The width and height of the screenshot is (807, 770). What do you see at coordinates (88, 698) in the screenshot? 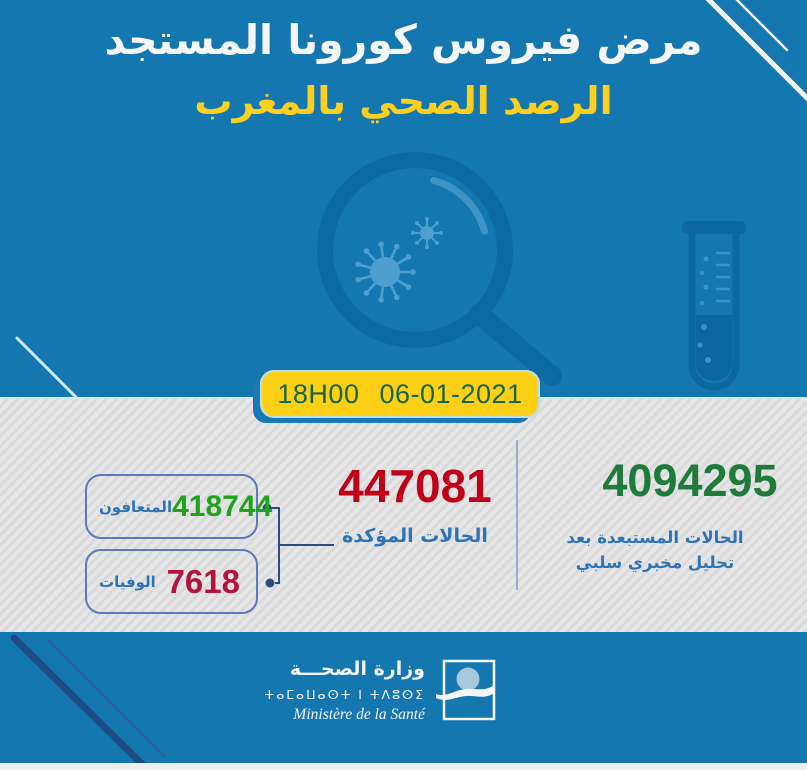
I see `footer-stripes-decoration` at bounding box center [88, 698].